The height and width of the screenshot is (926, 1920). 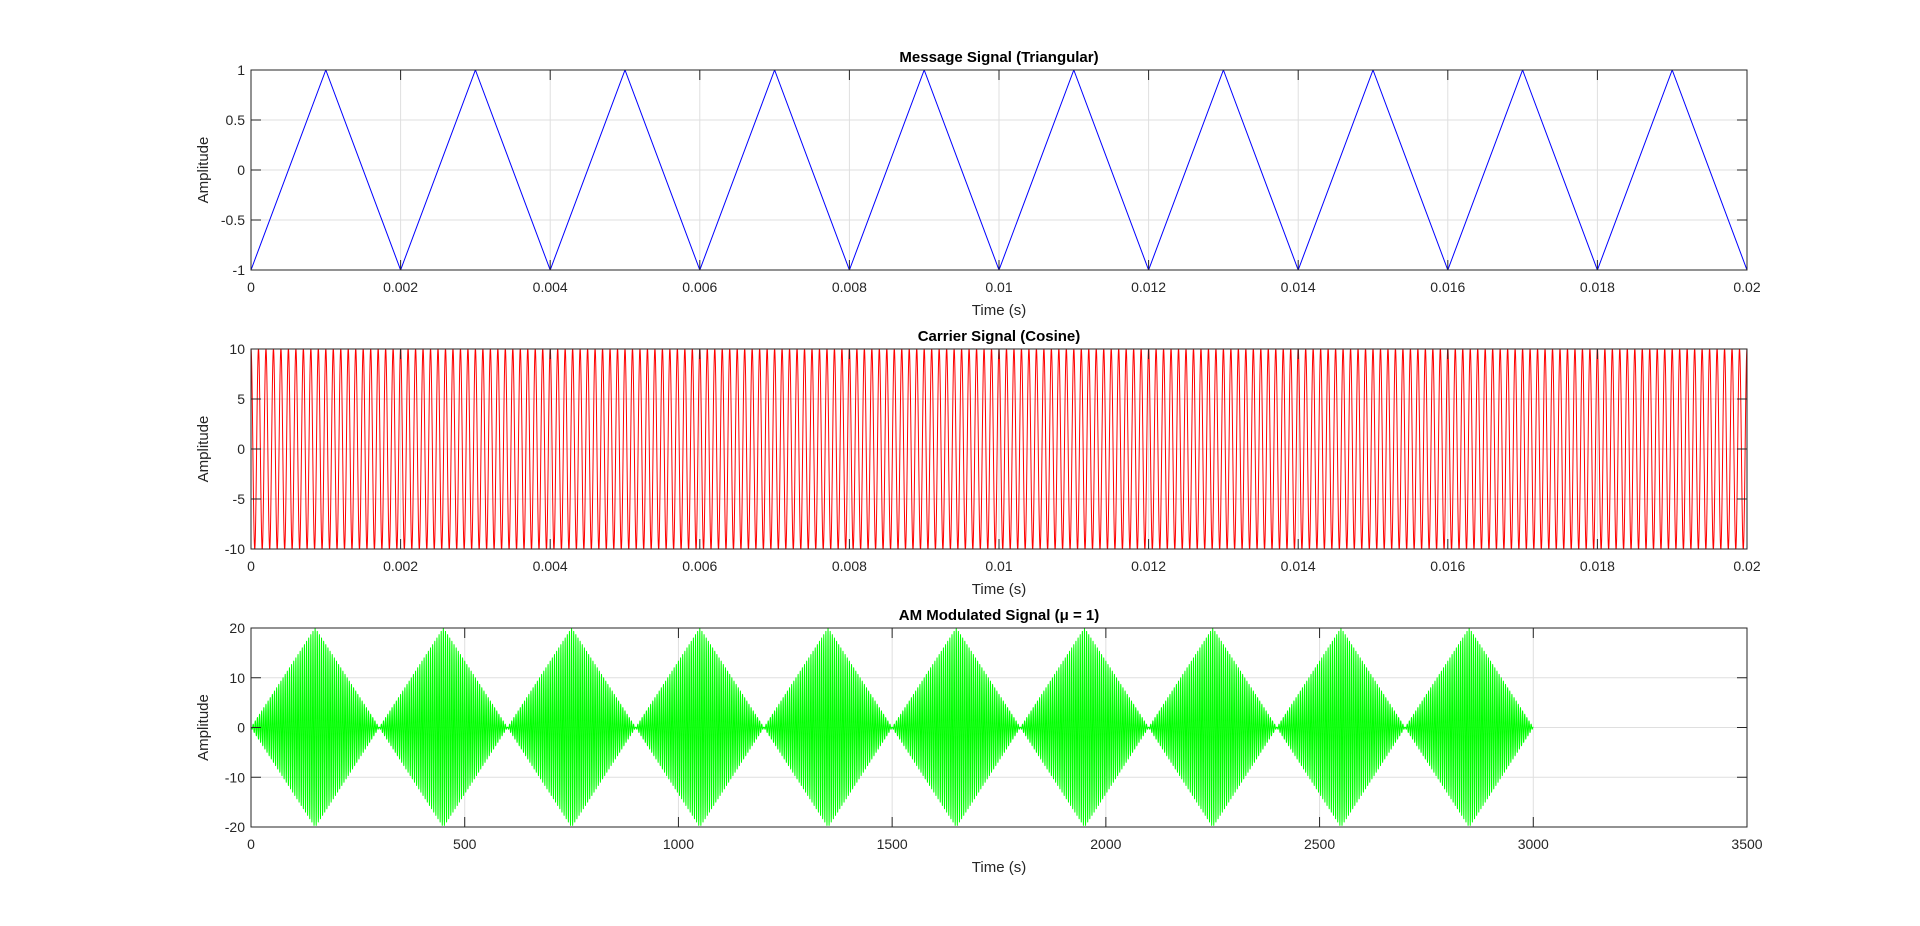 What do you see at coordinates (235, 827) in the screenshot?
I see `y-tick-label: -20` at bounding box center [235, 827].